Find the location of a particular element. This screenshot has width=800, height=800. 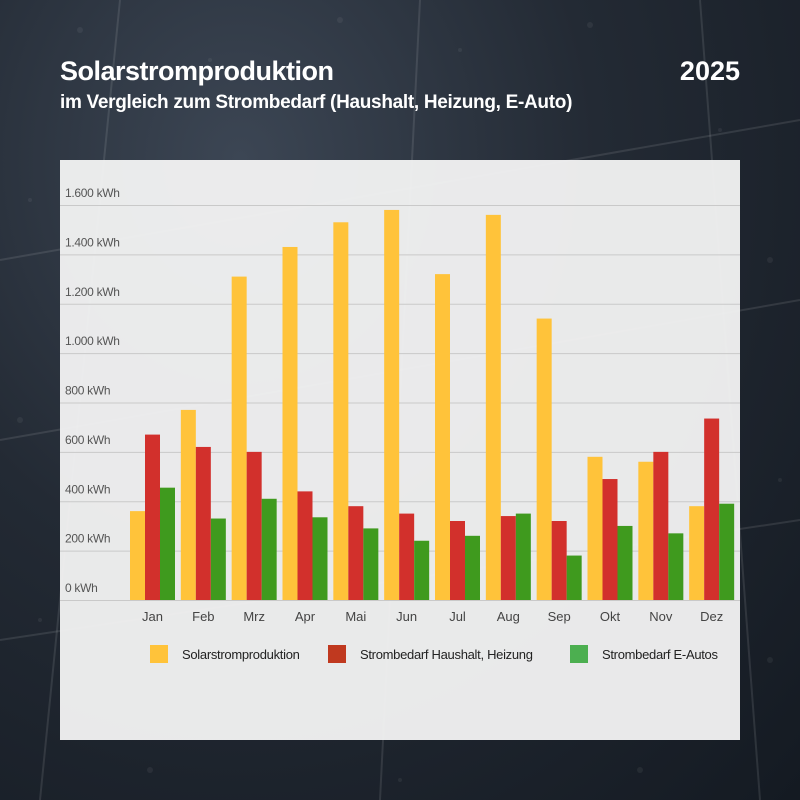

bar-solar-dez is located at coordinates (697, 553).